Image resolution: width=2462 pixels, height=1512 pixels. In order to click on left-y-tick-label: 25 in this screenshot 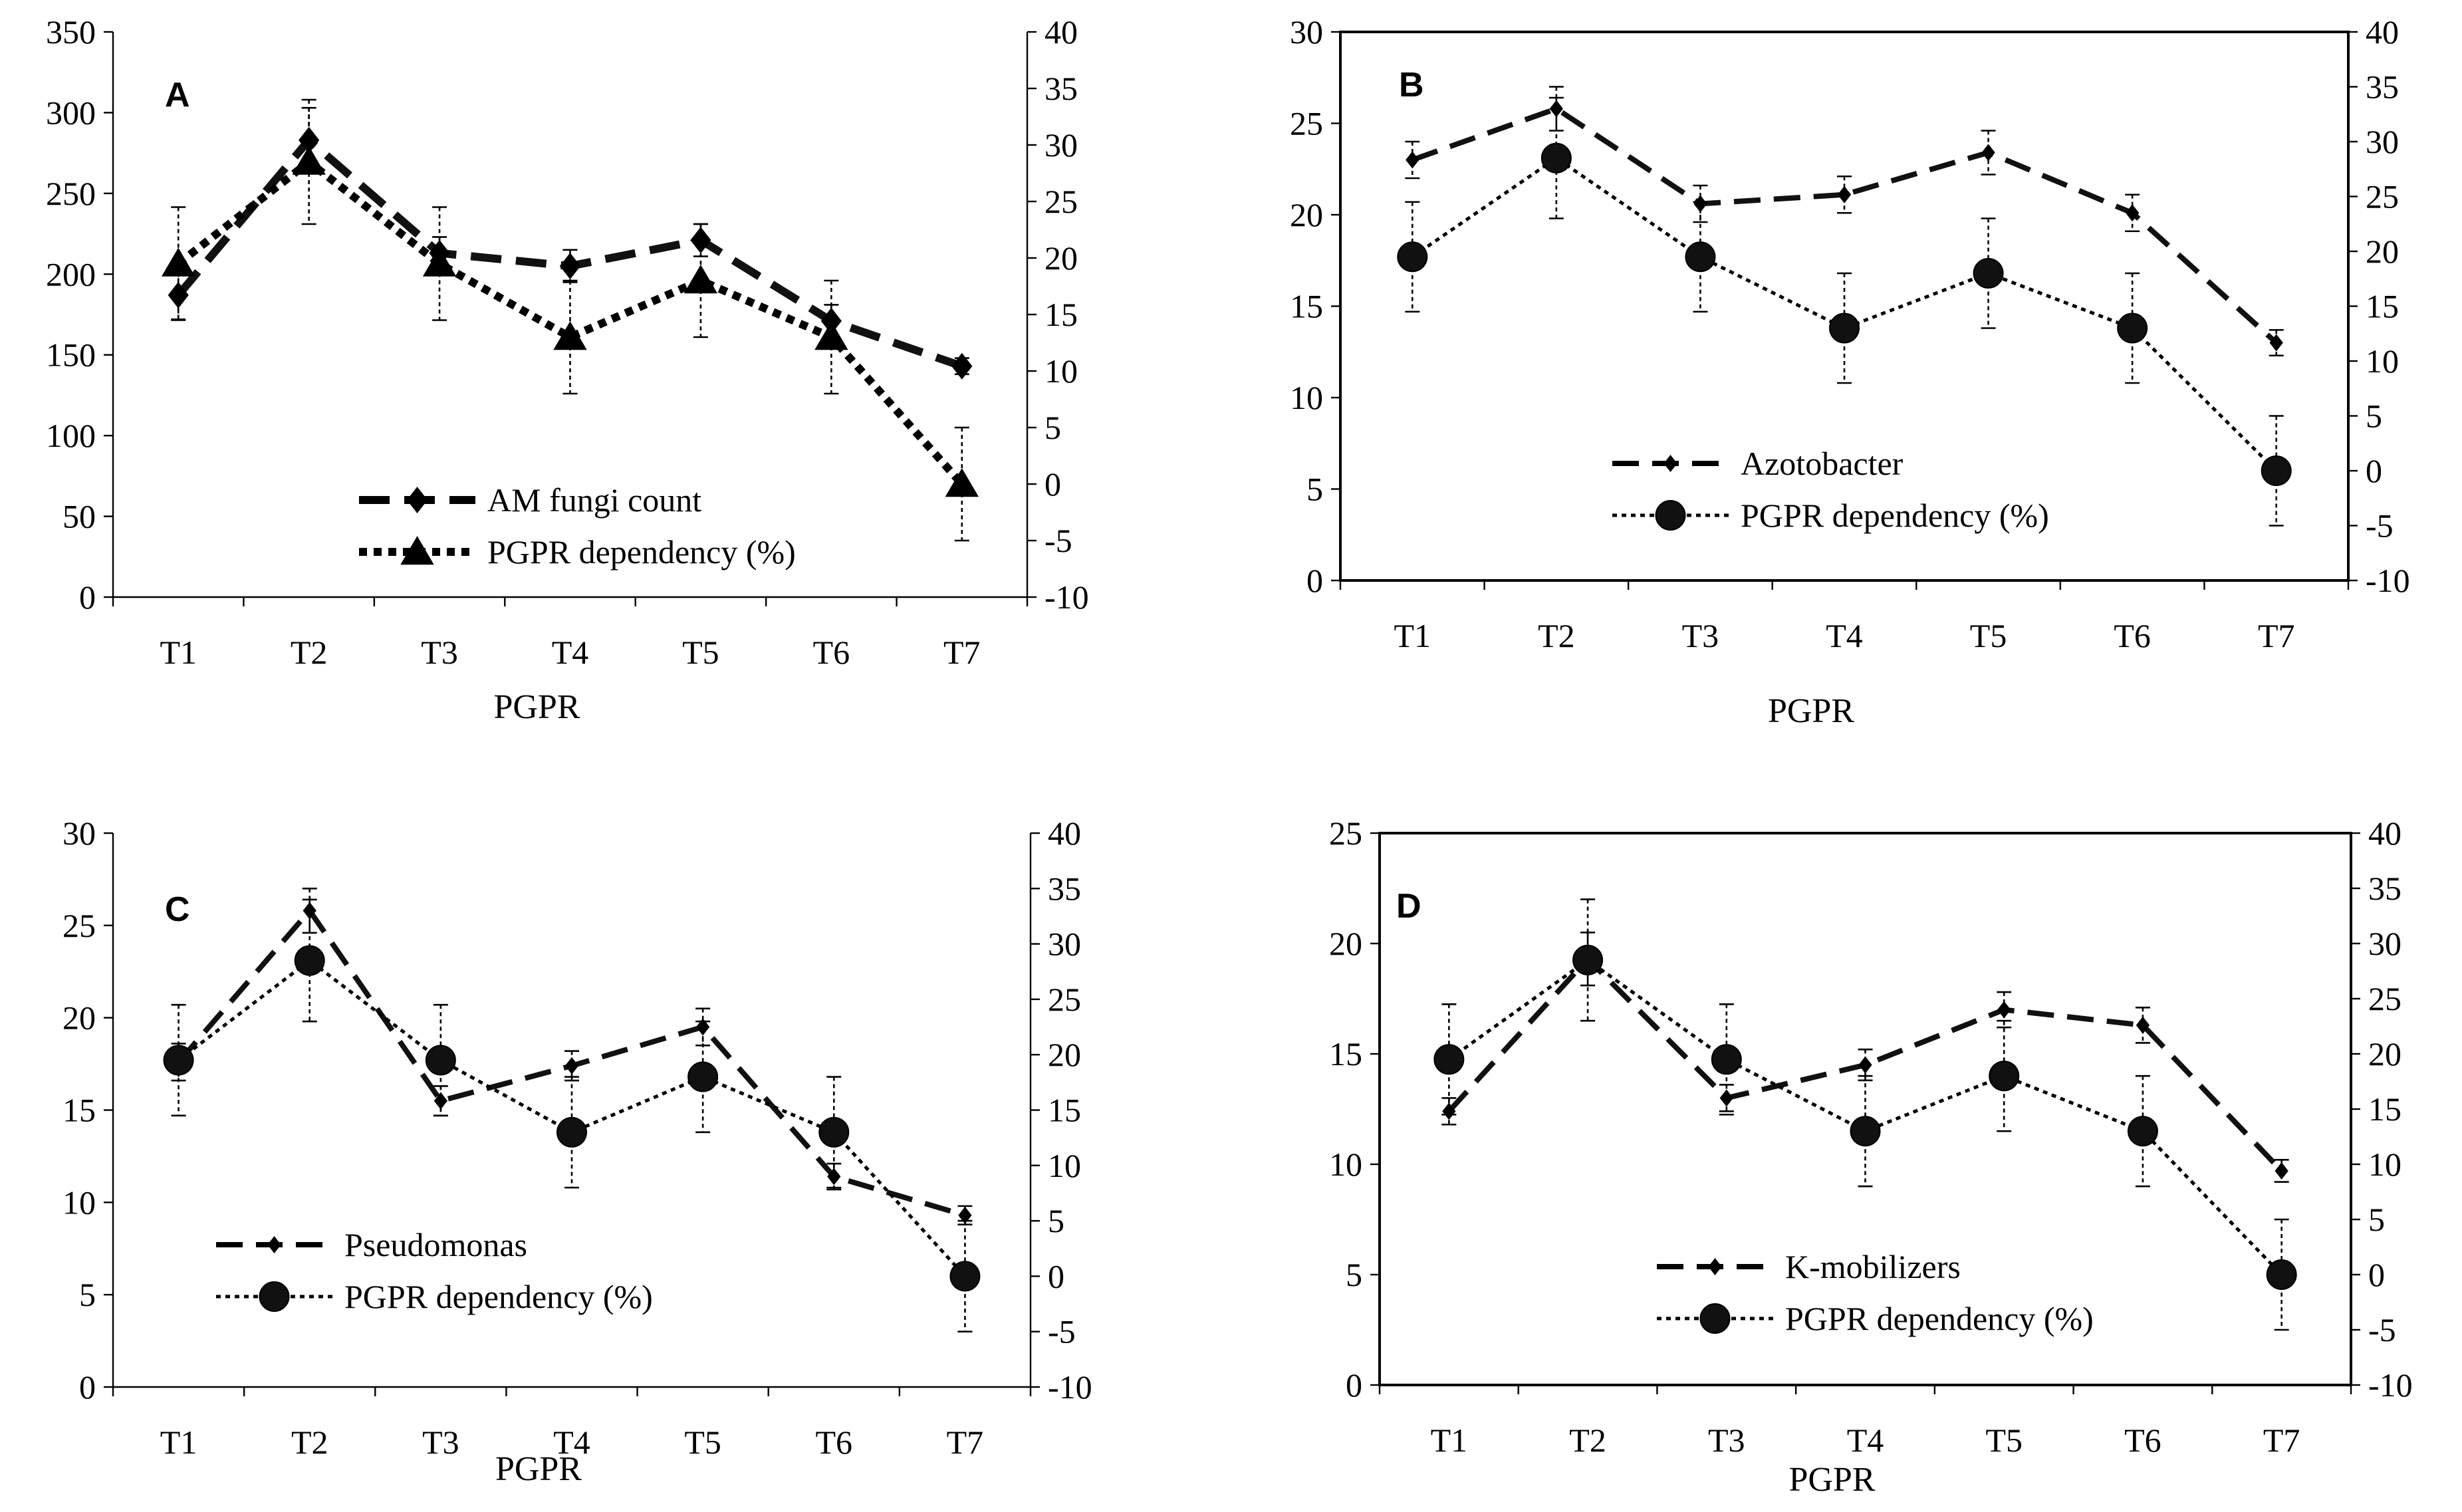, I will do `click(1345, 834)`.